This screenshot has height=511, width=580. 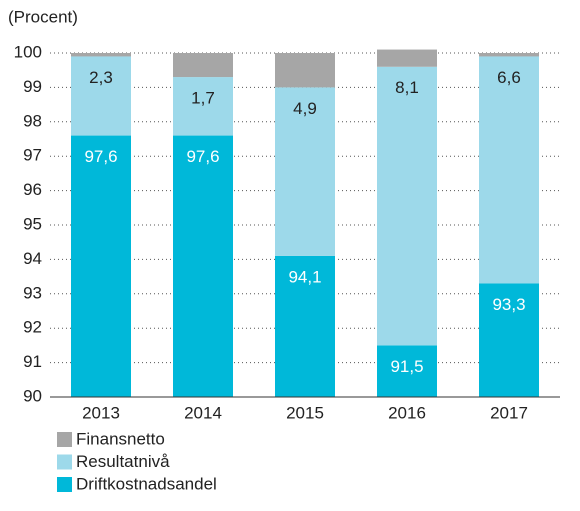 I want to click on y-tick-label: 94, so click(x=32, y=258).